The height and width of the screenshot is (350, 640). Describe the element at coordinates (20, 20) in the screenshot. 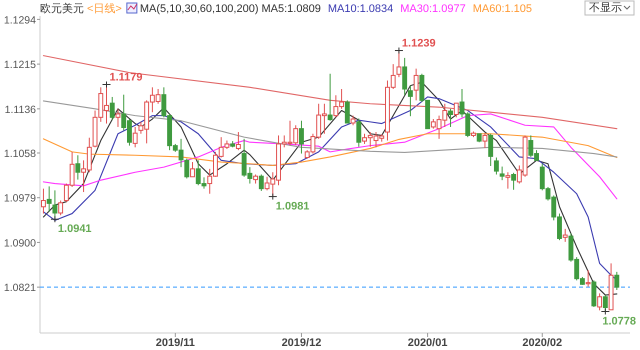

I see `y-tick-label: 1.1294` at that location.